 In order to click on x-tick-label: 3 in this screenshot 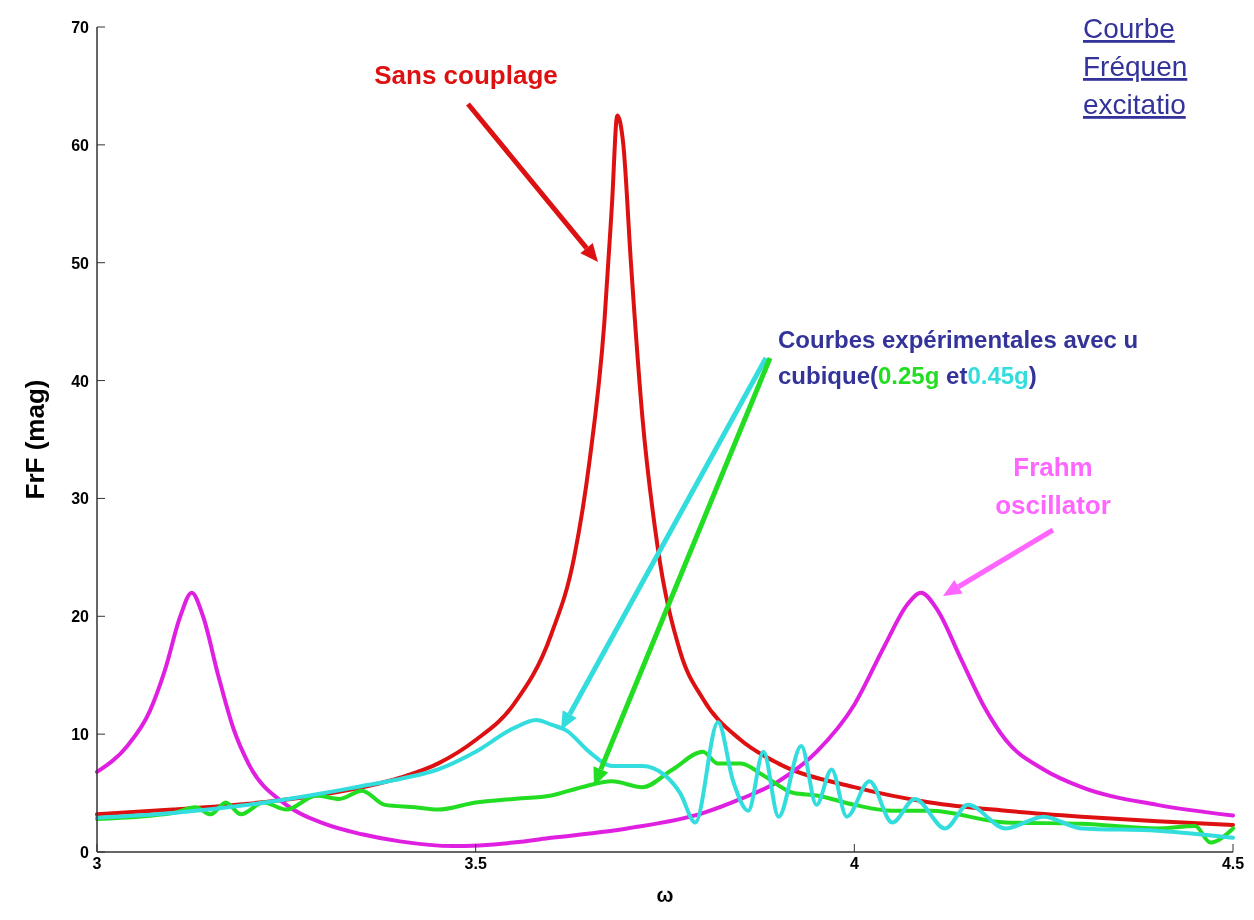, I will do `click(97, 863)`.